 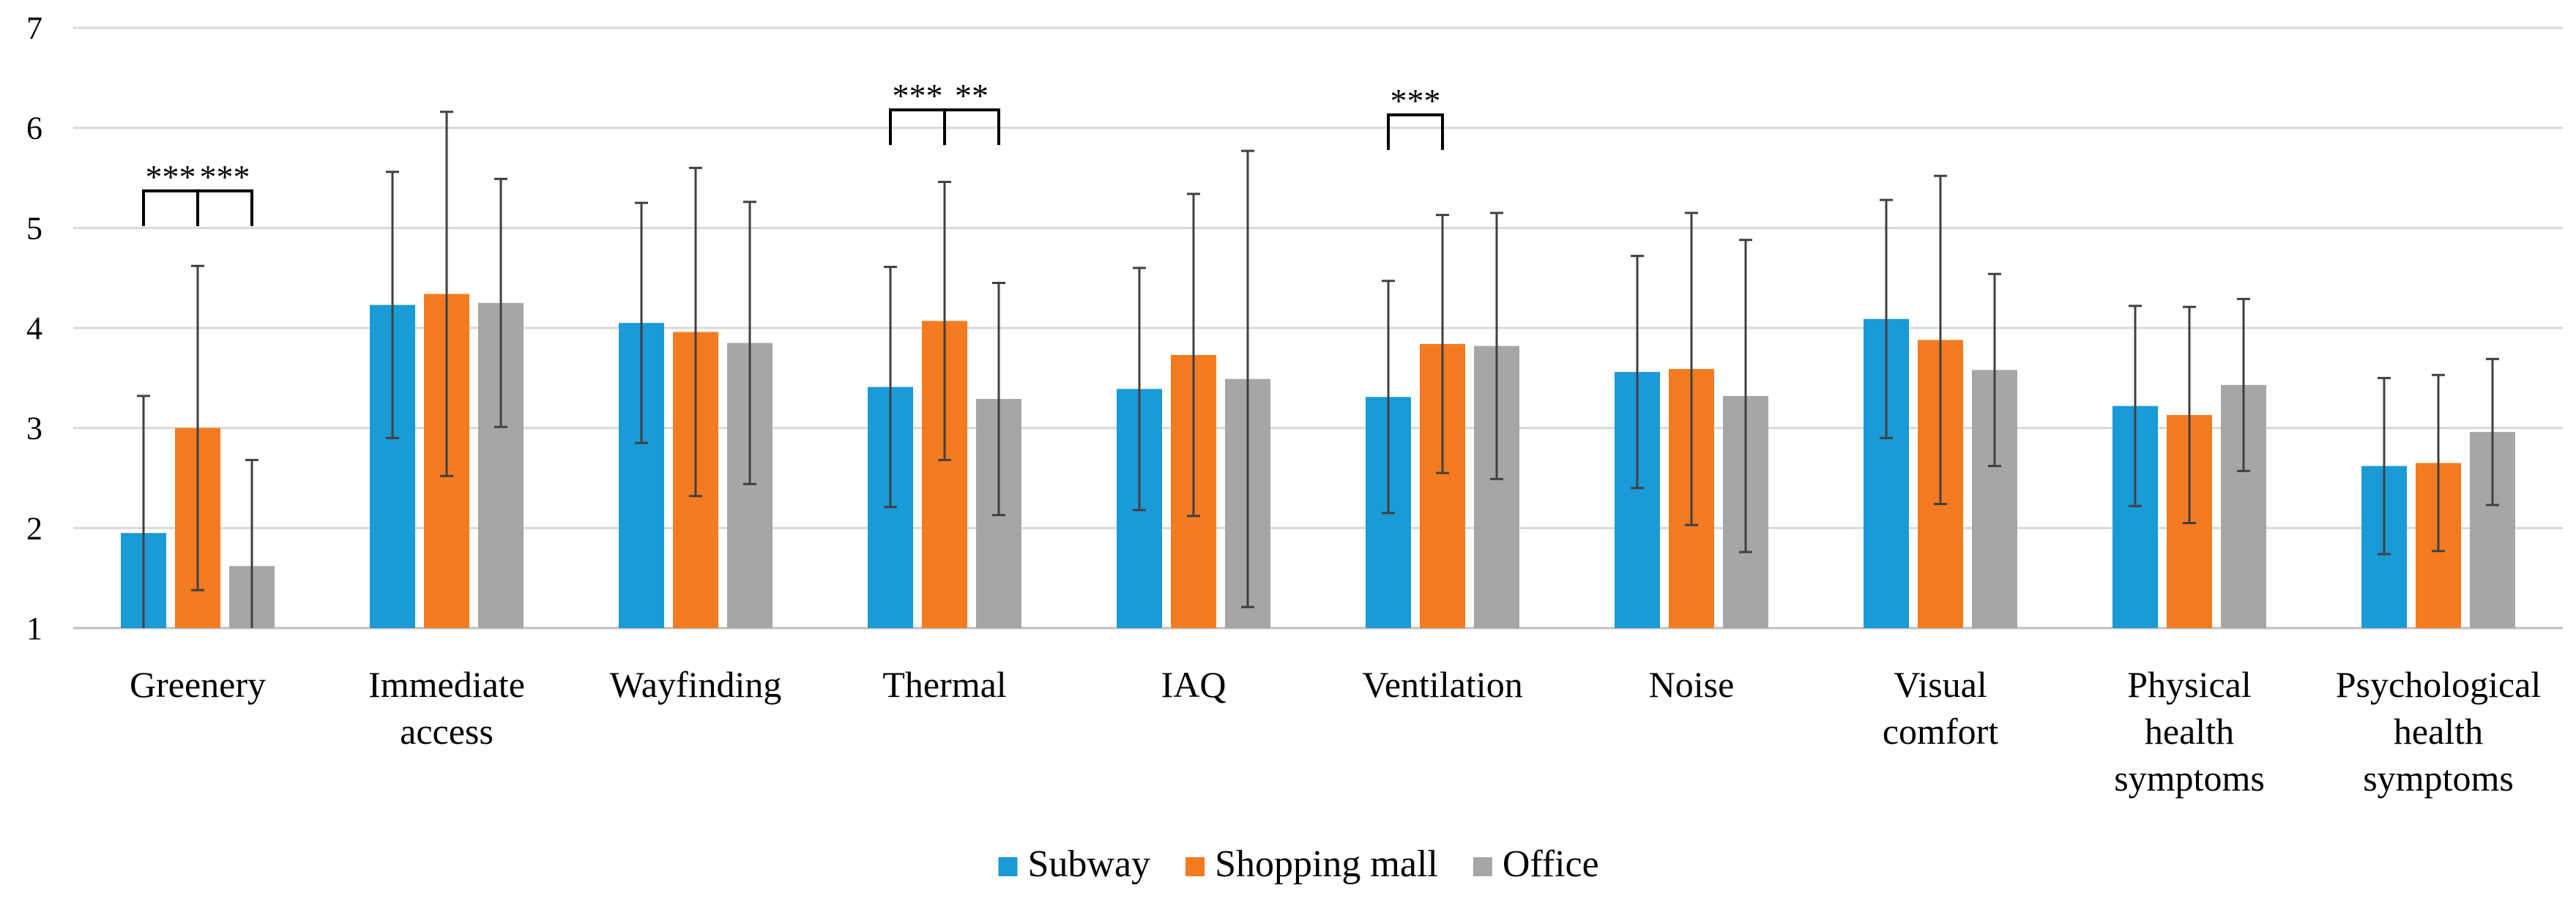 I want to click on legend-label: Subway, so click(x=1089, y=864).